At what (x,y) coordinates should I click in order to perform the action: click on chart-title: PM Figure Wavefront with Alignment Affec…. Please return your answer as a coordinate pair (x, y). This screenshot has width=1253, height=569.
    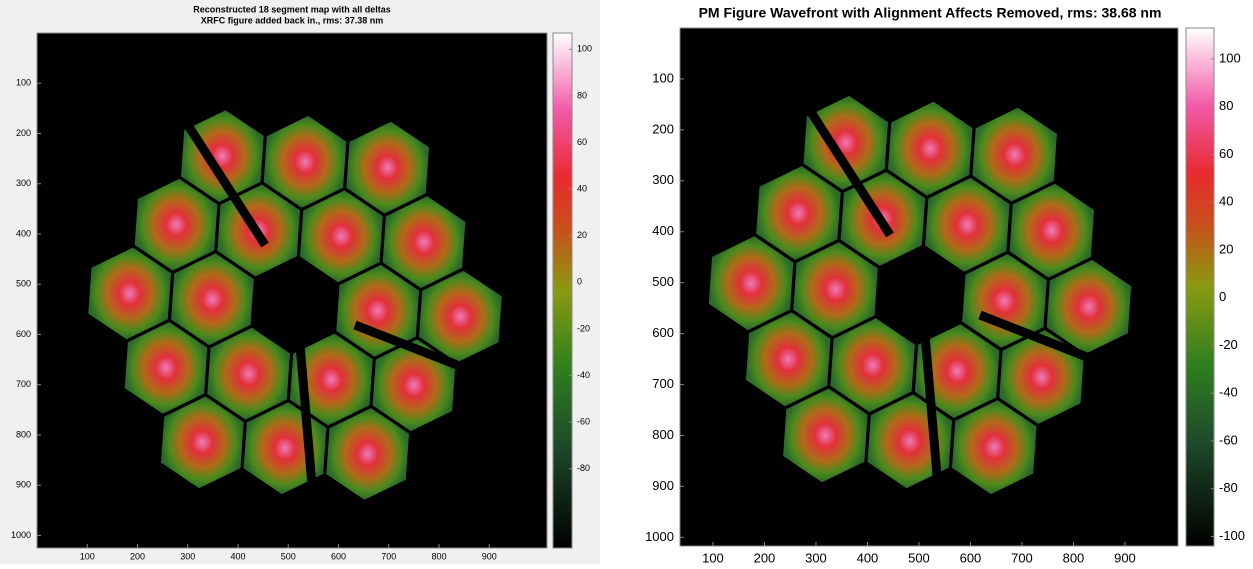
    Looking at the image, I should click on (930, 13).